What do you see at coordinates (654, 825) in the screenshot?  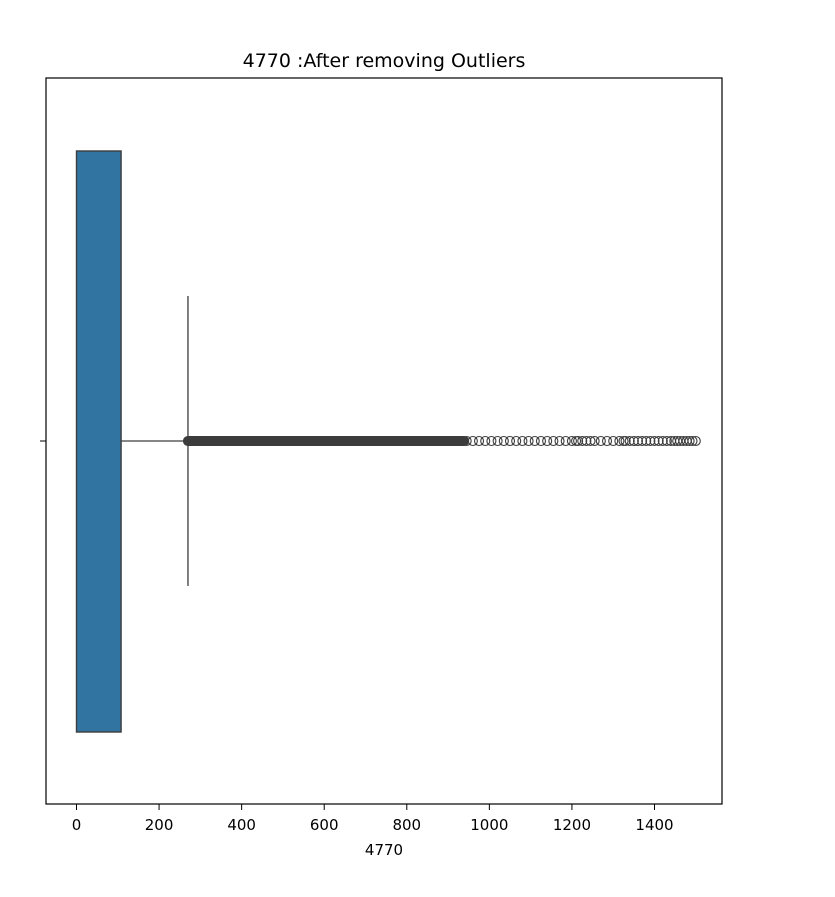 I see `x-tick-label: 1400` at bounding box center [654, 825].